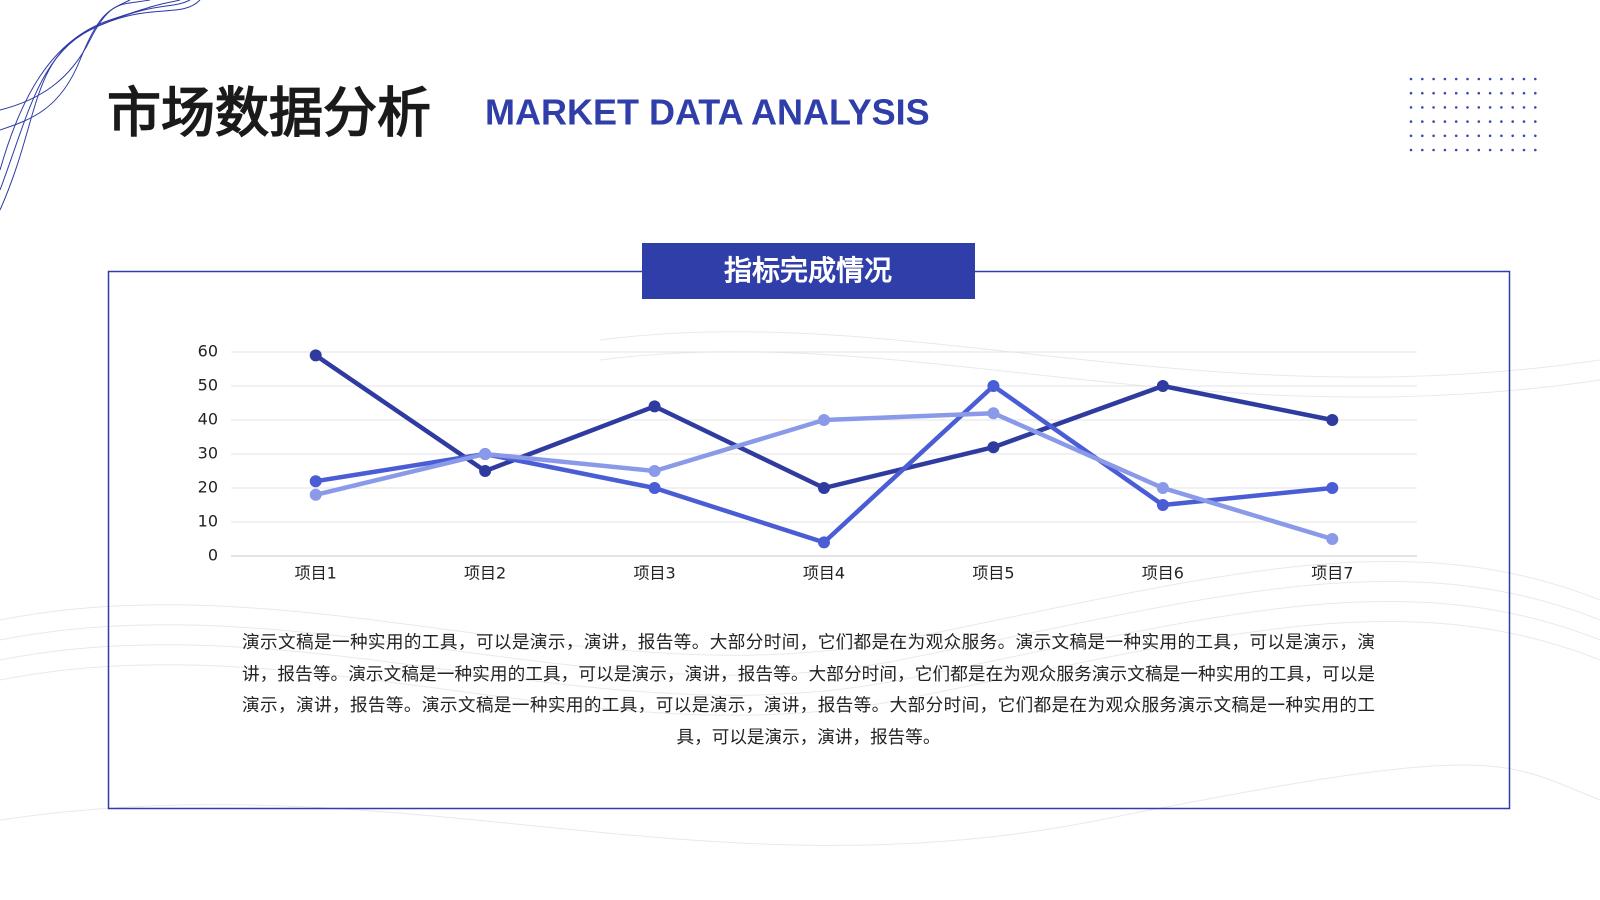  I want to click on x-tick-label: 项目3, so click(654, 573).